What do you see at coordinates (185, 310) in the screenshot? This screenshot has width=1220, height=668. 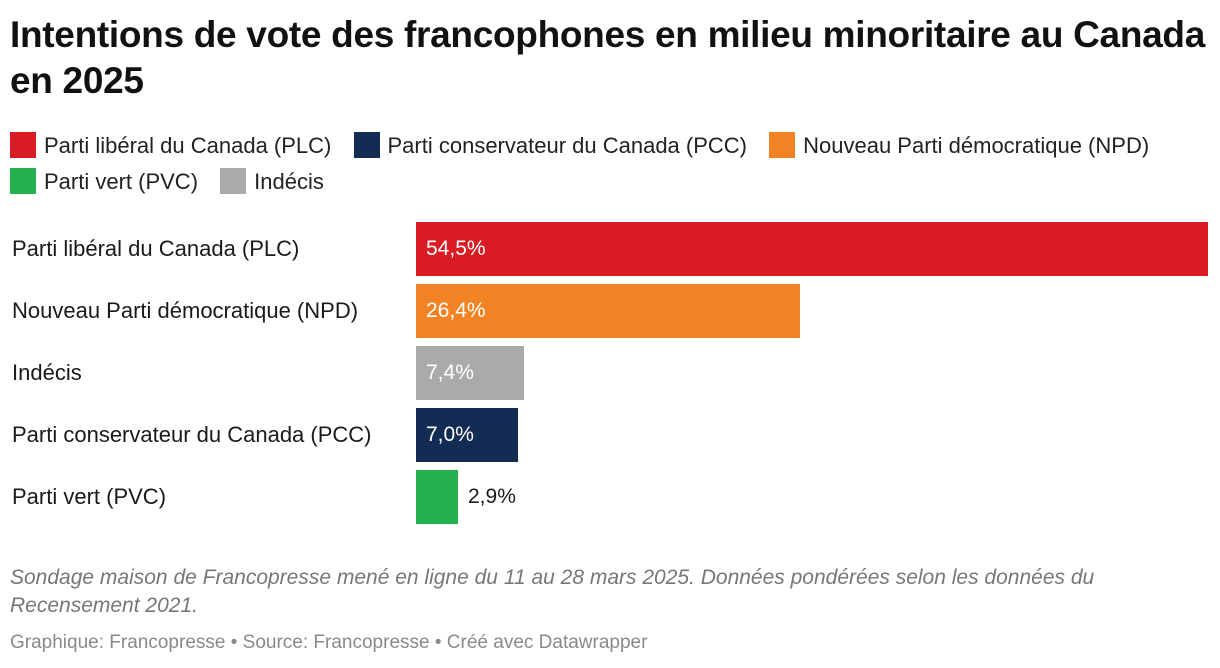 I see `category-label: Nouveau Parti démocratique (NPD)` at bounding box center [185, 310].